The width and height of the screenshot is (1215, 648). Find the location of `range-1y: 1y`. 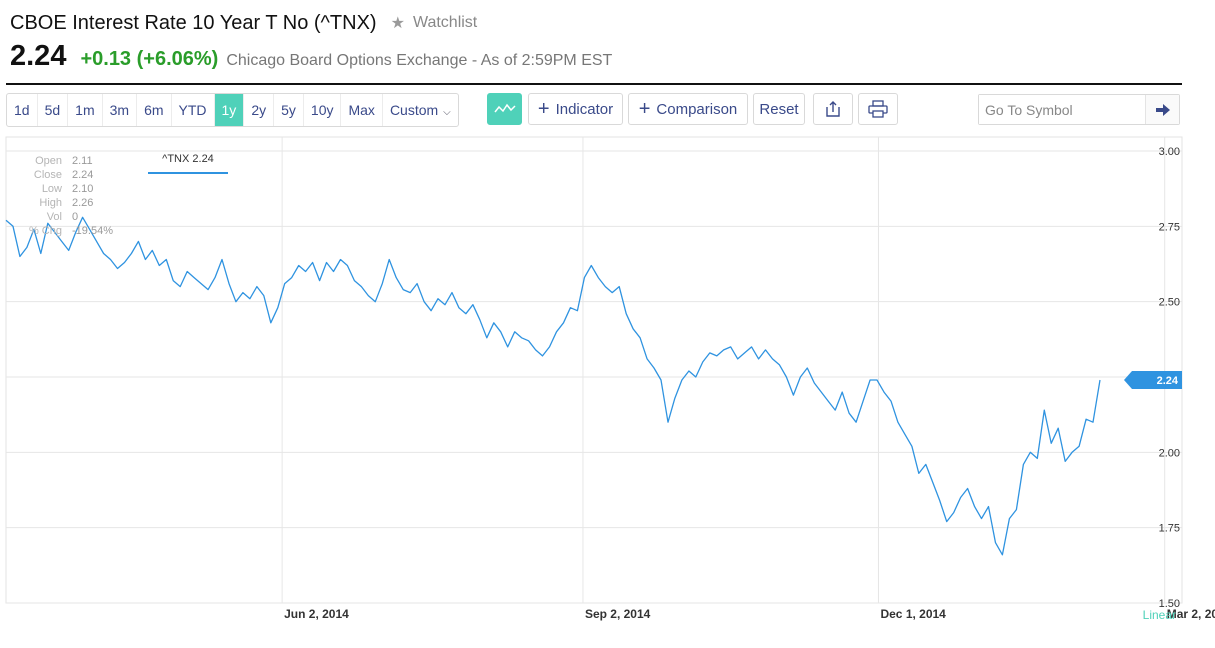

range-1y: 1y is located at coordinates (229, 110).